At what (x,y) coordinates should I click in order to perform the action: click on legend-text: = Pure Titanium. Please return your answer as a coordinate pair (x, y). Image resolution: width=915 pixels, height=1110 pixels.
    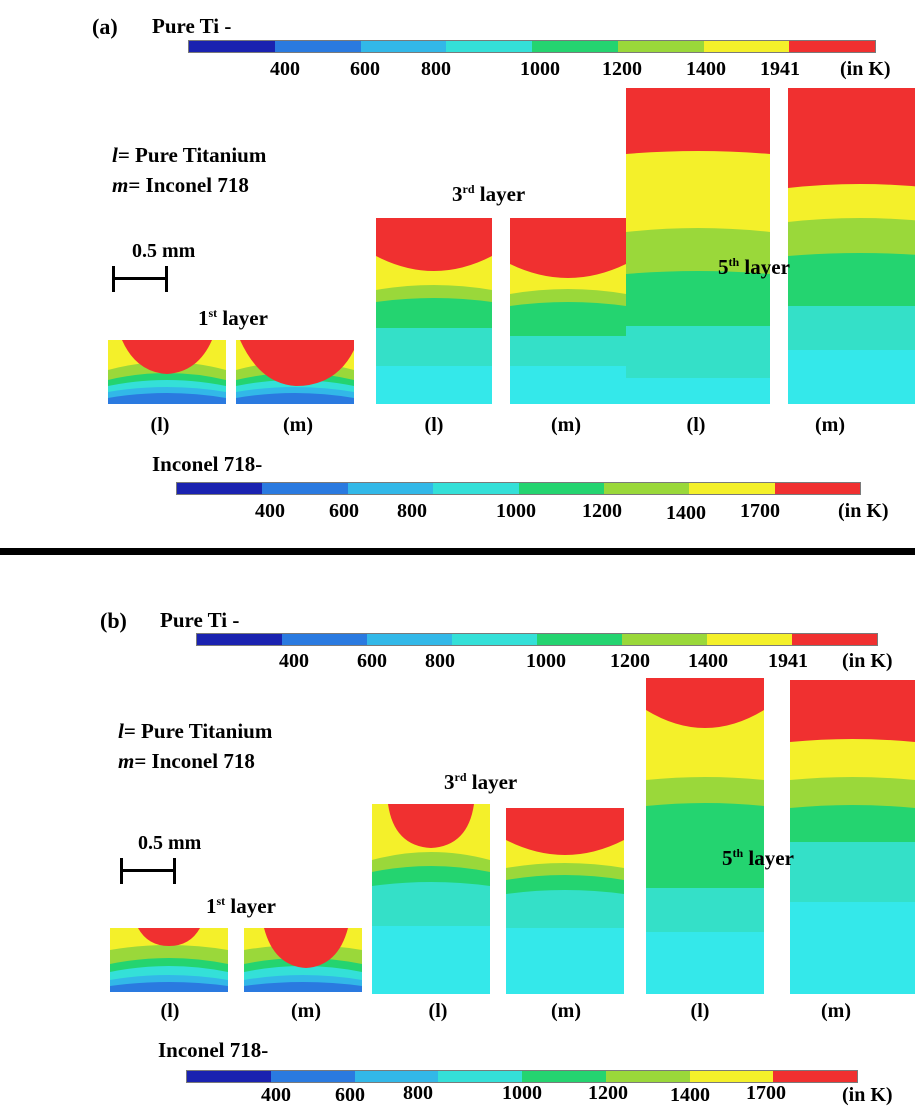
    Looking at the image, I should click on (198, 731).